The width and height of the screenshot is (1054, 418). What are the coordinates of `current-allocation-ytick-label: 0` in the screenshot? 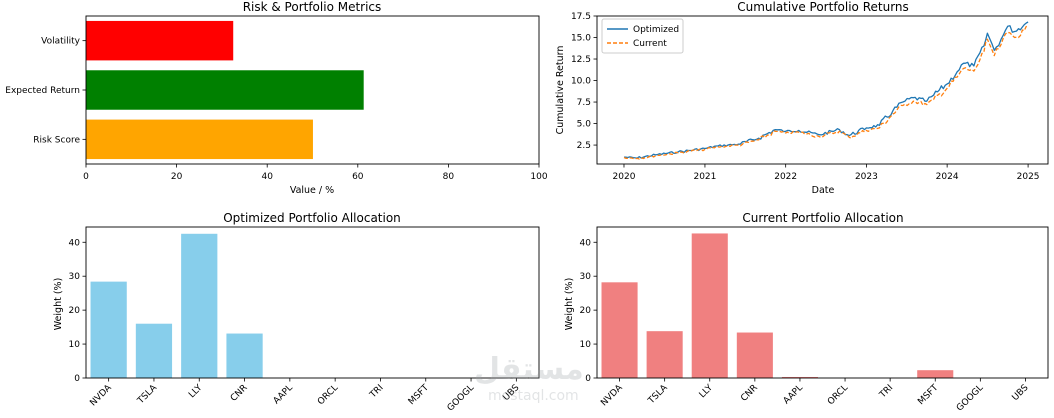 It's located at (588, 379).